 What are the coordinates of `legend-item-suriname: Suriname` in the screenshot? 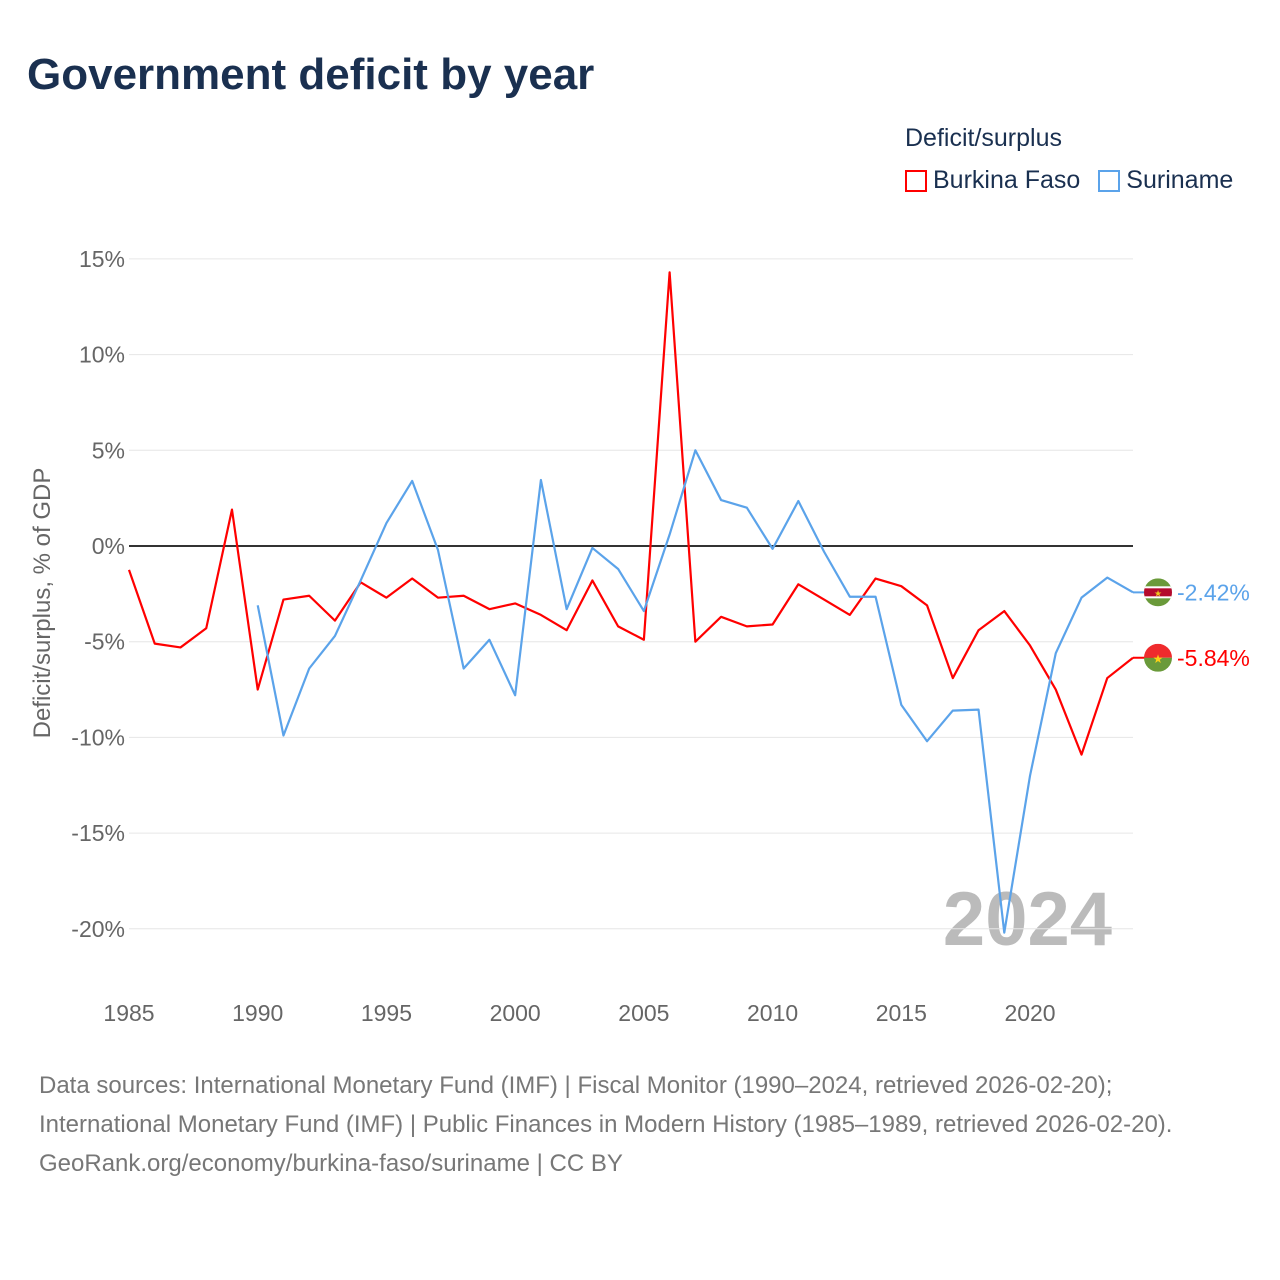 It's located at (1165, 180).